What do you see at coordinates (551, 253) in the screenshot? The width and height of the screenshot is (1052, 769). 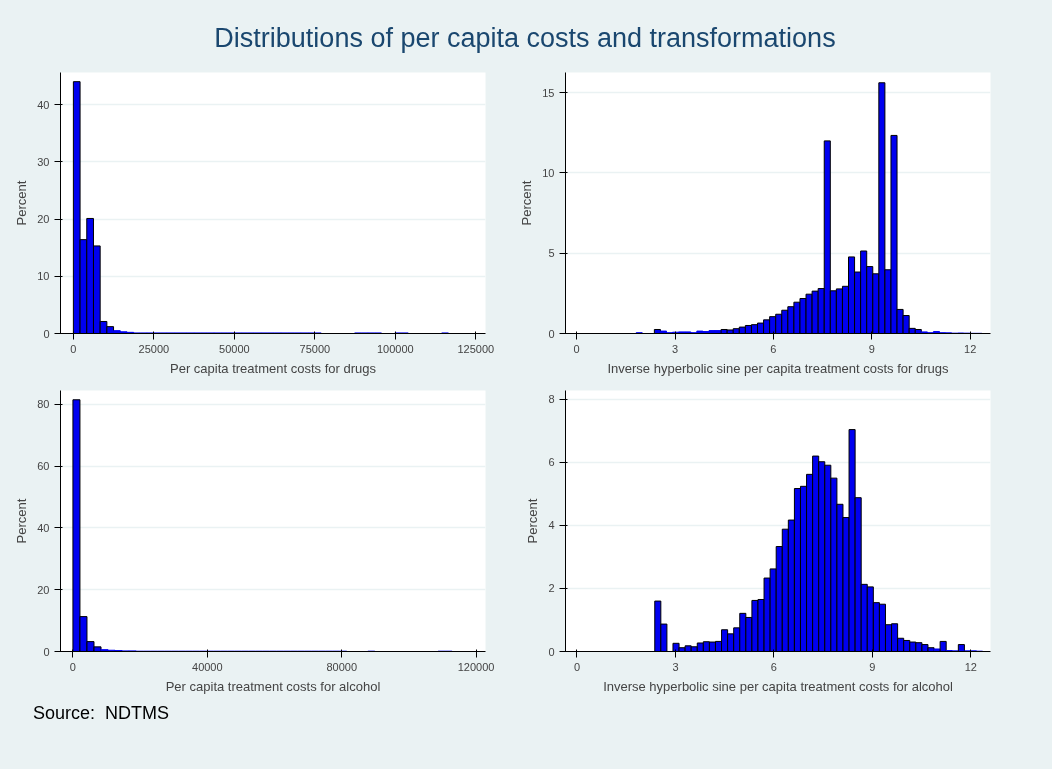 I see `y-tick-label: 5` at bounding box center [551, 253].